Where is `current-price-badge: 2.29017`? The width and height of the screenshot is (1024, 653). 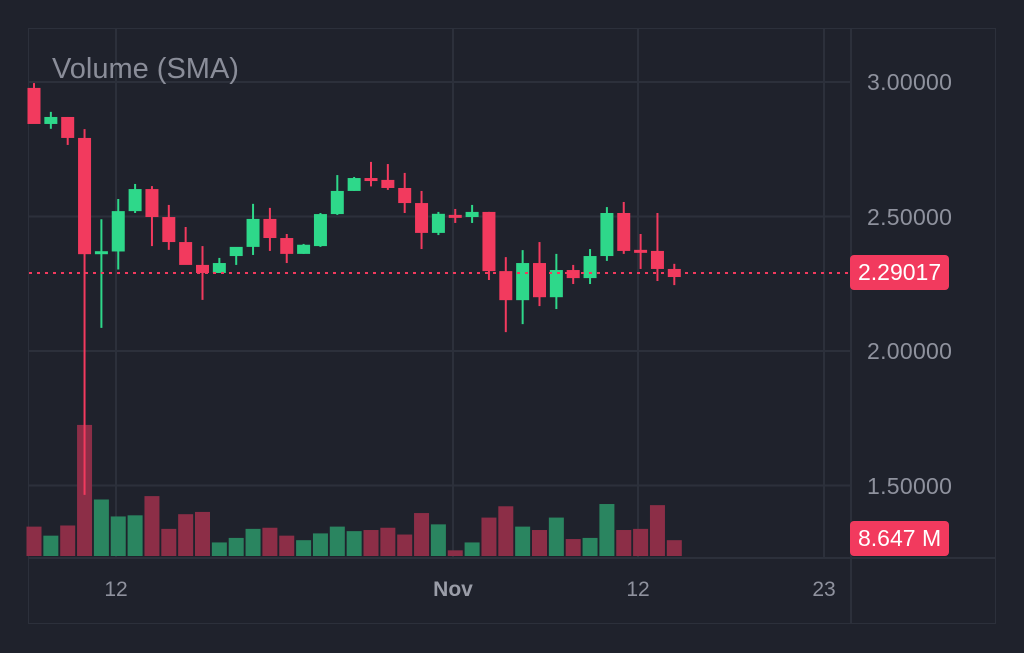 current-price-badge: 2.29017 is located at coordinates (900, 272).